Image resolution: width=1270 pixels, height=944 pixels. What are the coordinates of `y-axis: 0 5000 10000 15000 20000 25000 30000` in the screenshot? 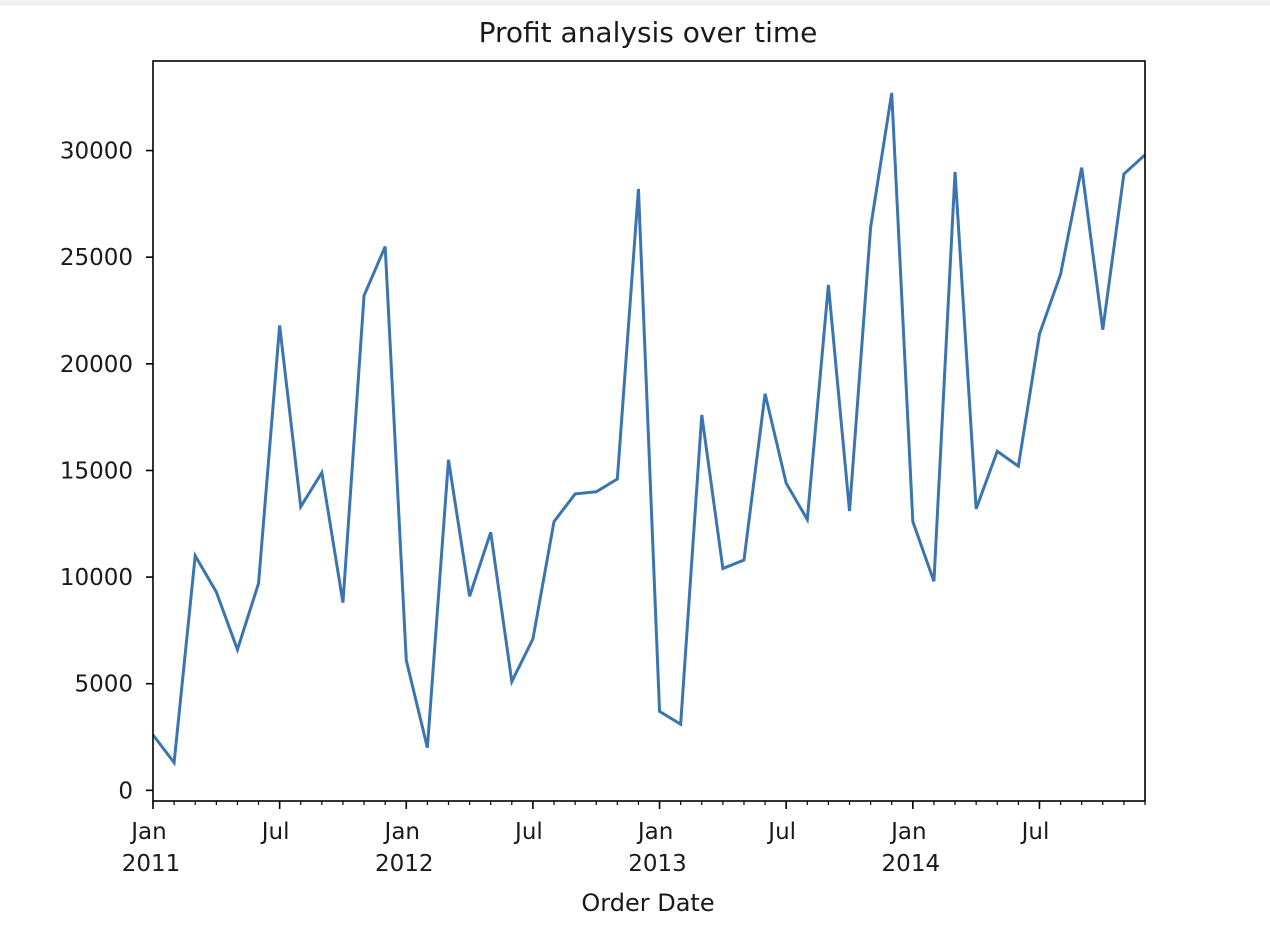 It's located at (106, 471).